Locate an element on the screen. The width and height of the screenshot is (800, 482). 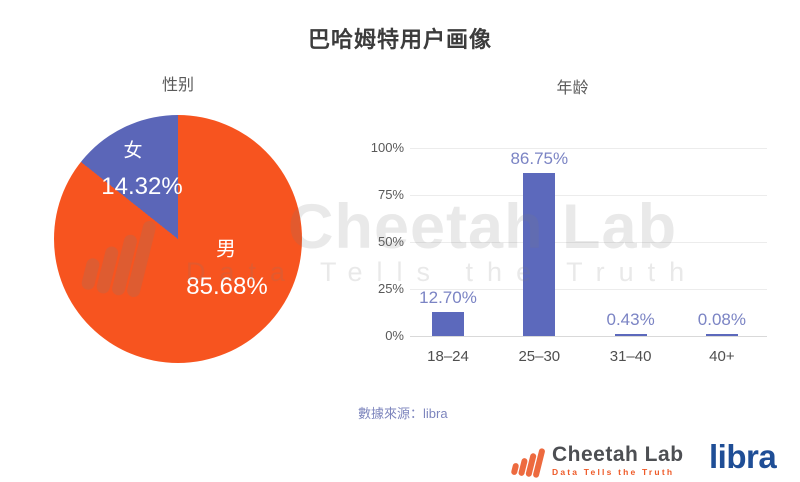
page-title: 巴哈姆特用户画像 is located at coordinates (399, 39).